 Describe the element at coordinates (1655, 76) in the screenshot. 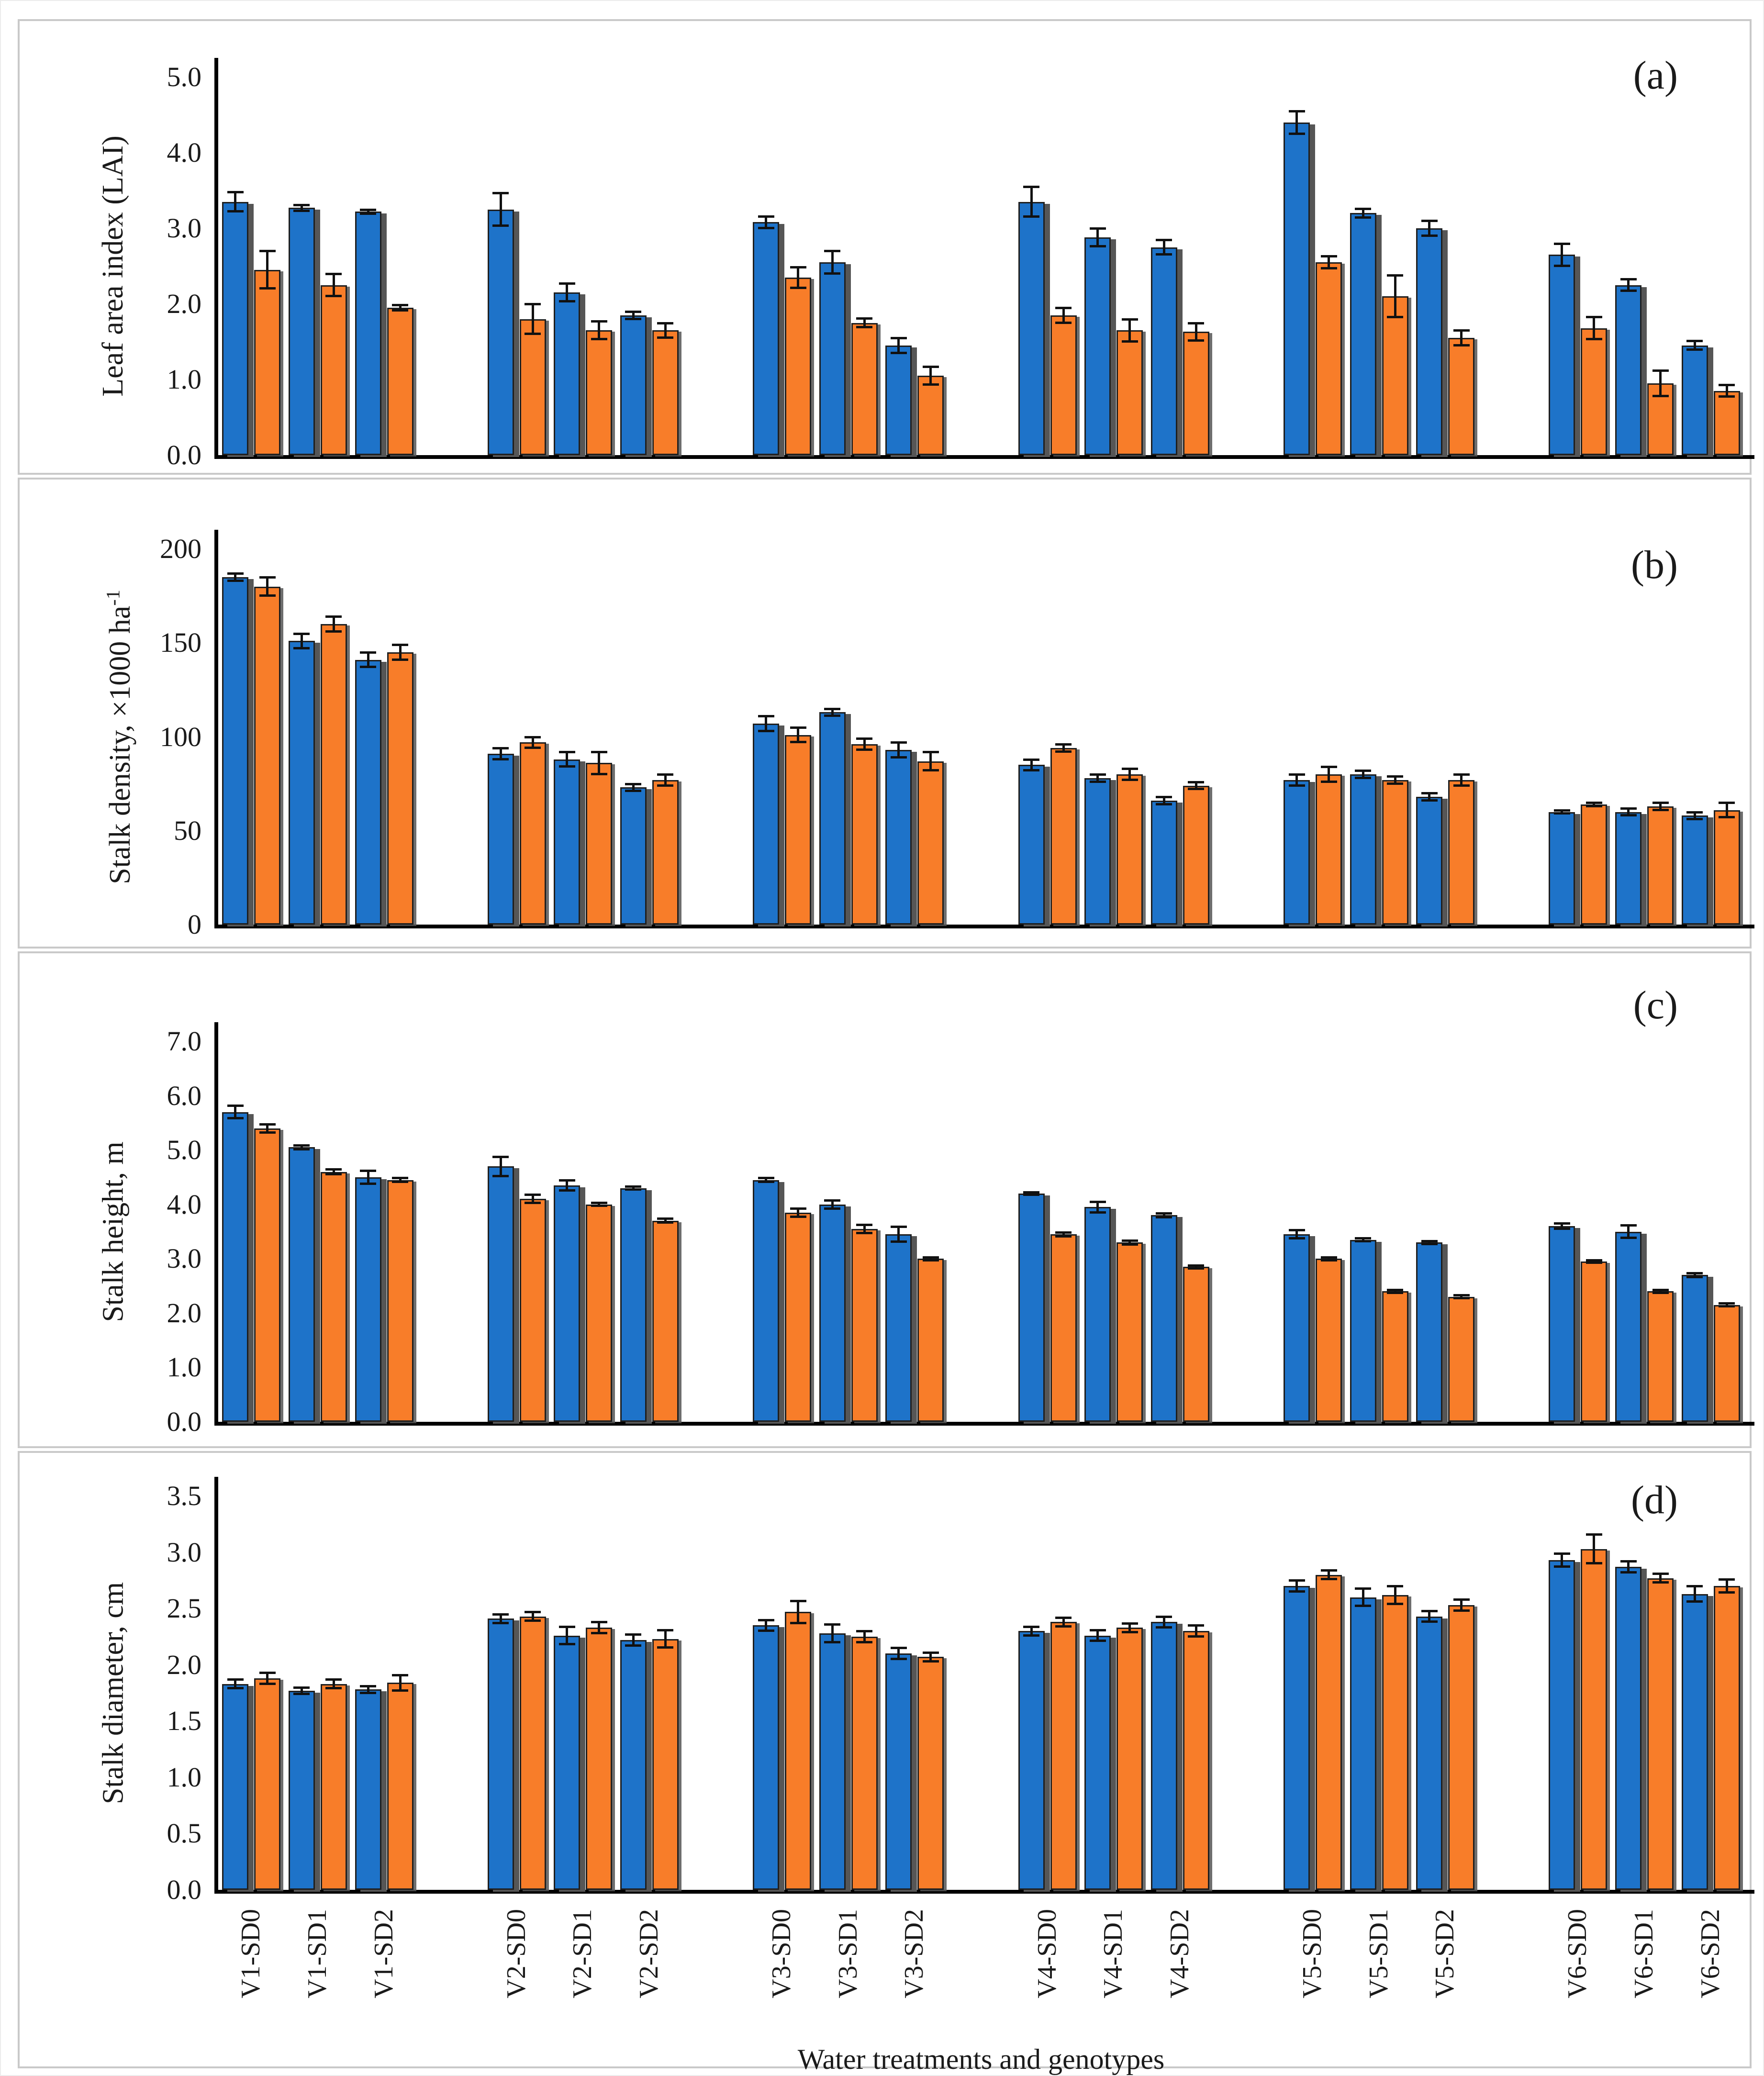

I see `panel-letter: (a)` at that location.